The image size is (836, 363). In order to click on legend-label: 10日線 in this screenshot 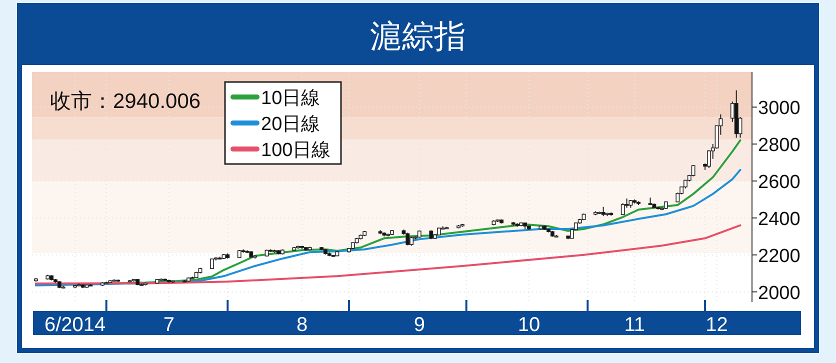, I will do `click(290, 98)`.